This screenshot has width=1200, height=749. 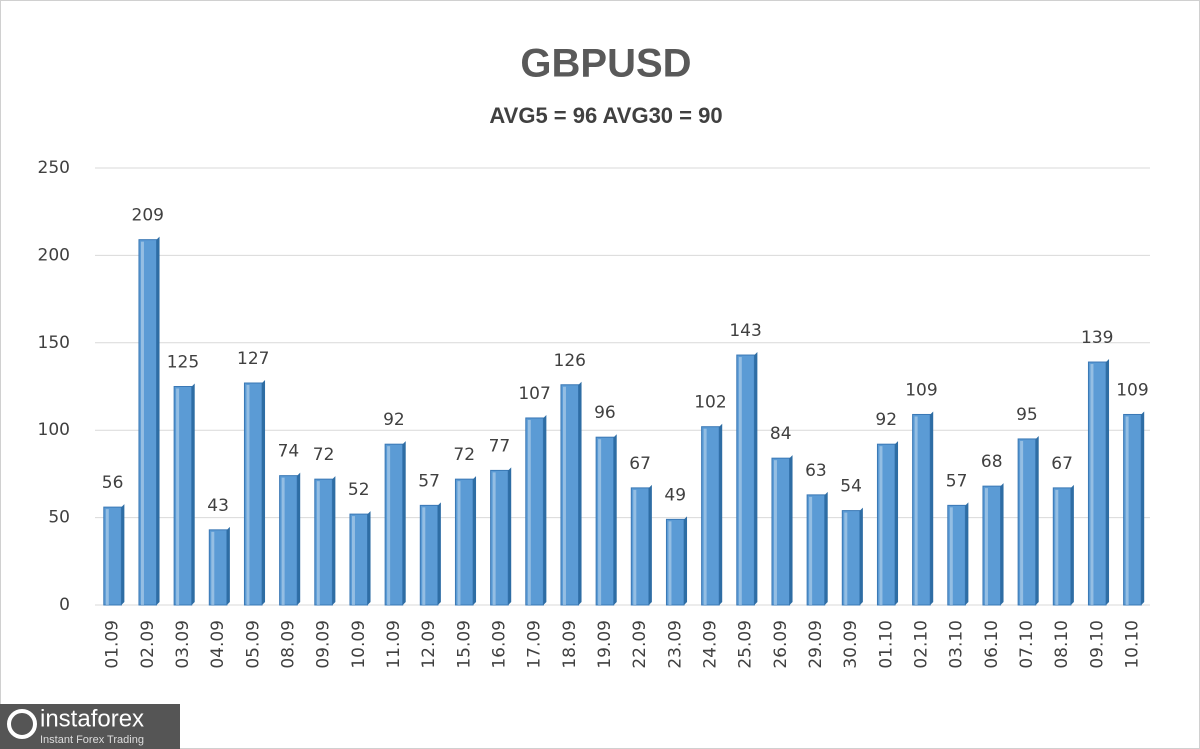 I want to click on value-label: 56, so click(x=113, y=483).